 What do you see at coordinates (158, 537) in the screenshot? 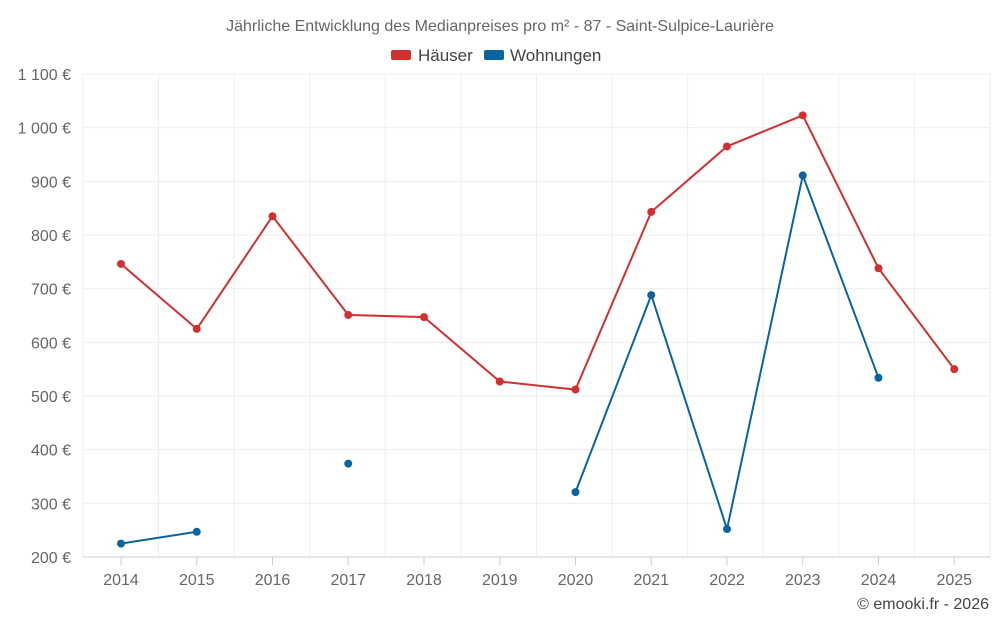
I see `series-line-wohnungen` at bounding box center [158, 537].